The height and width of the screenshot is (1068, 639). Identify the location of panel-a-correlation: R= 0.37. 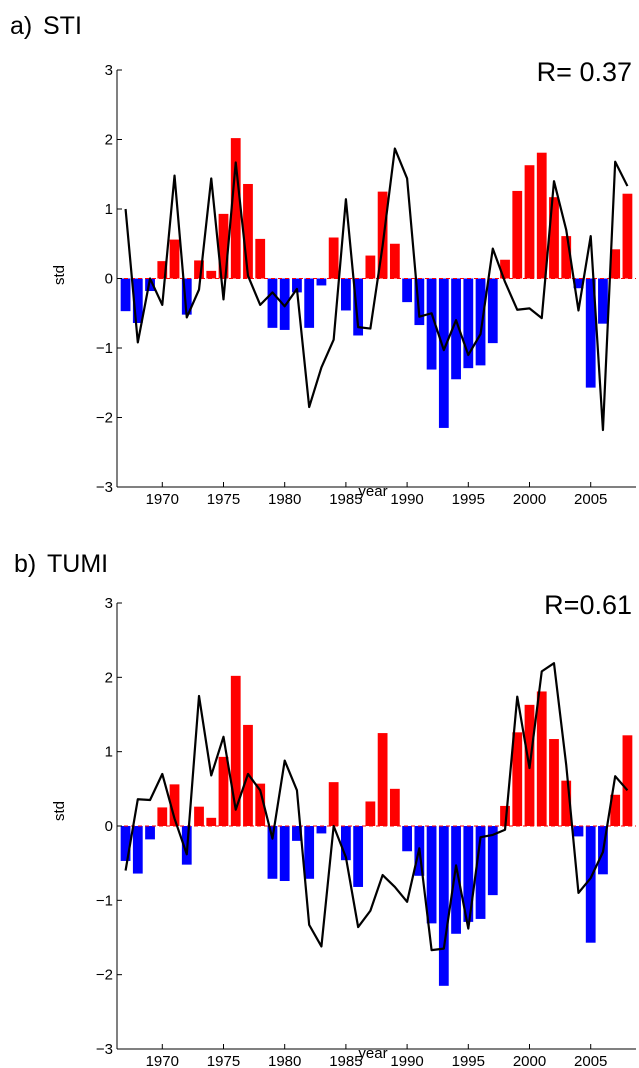
(584, 72).